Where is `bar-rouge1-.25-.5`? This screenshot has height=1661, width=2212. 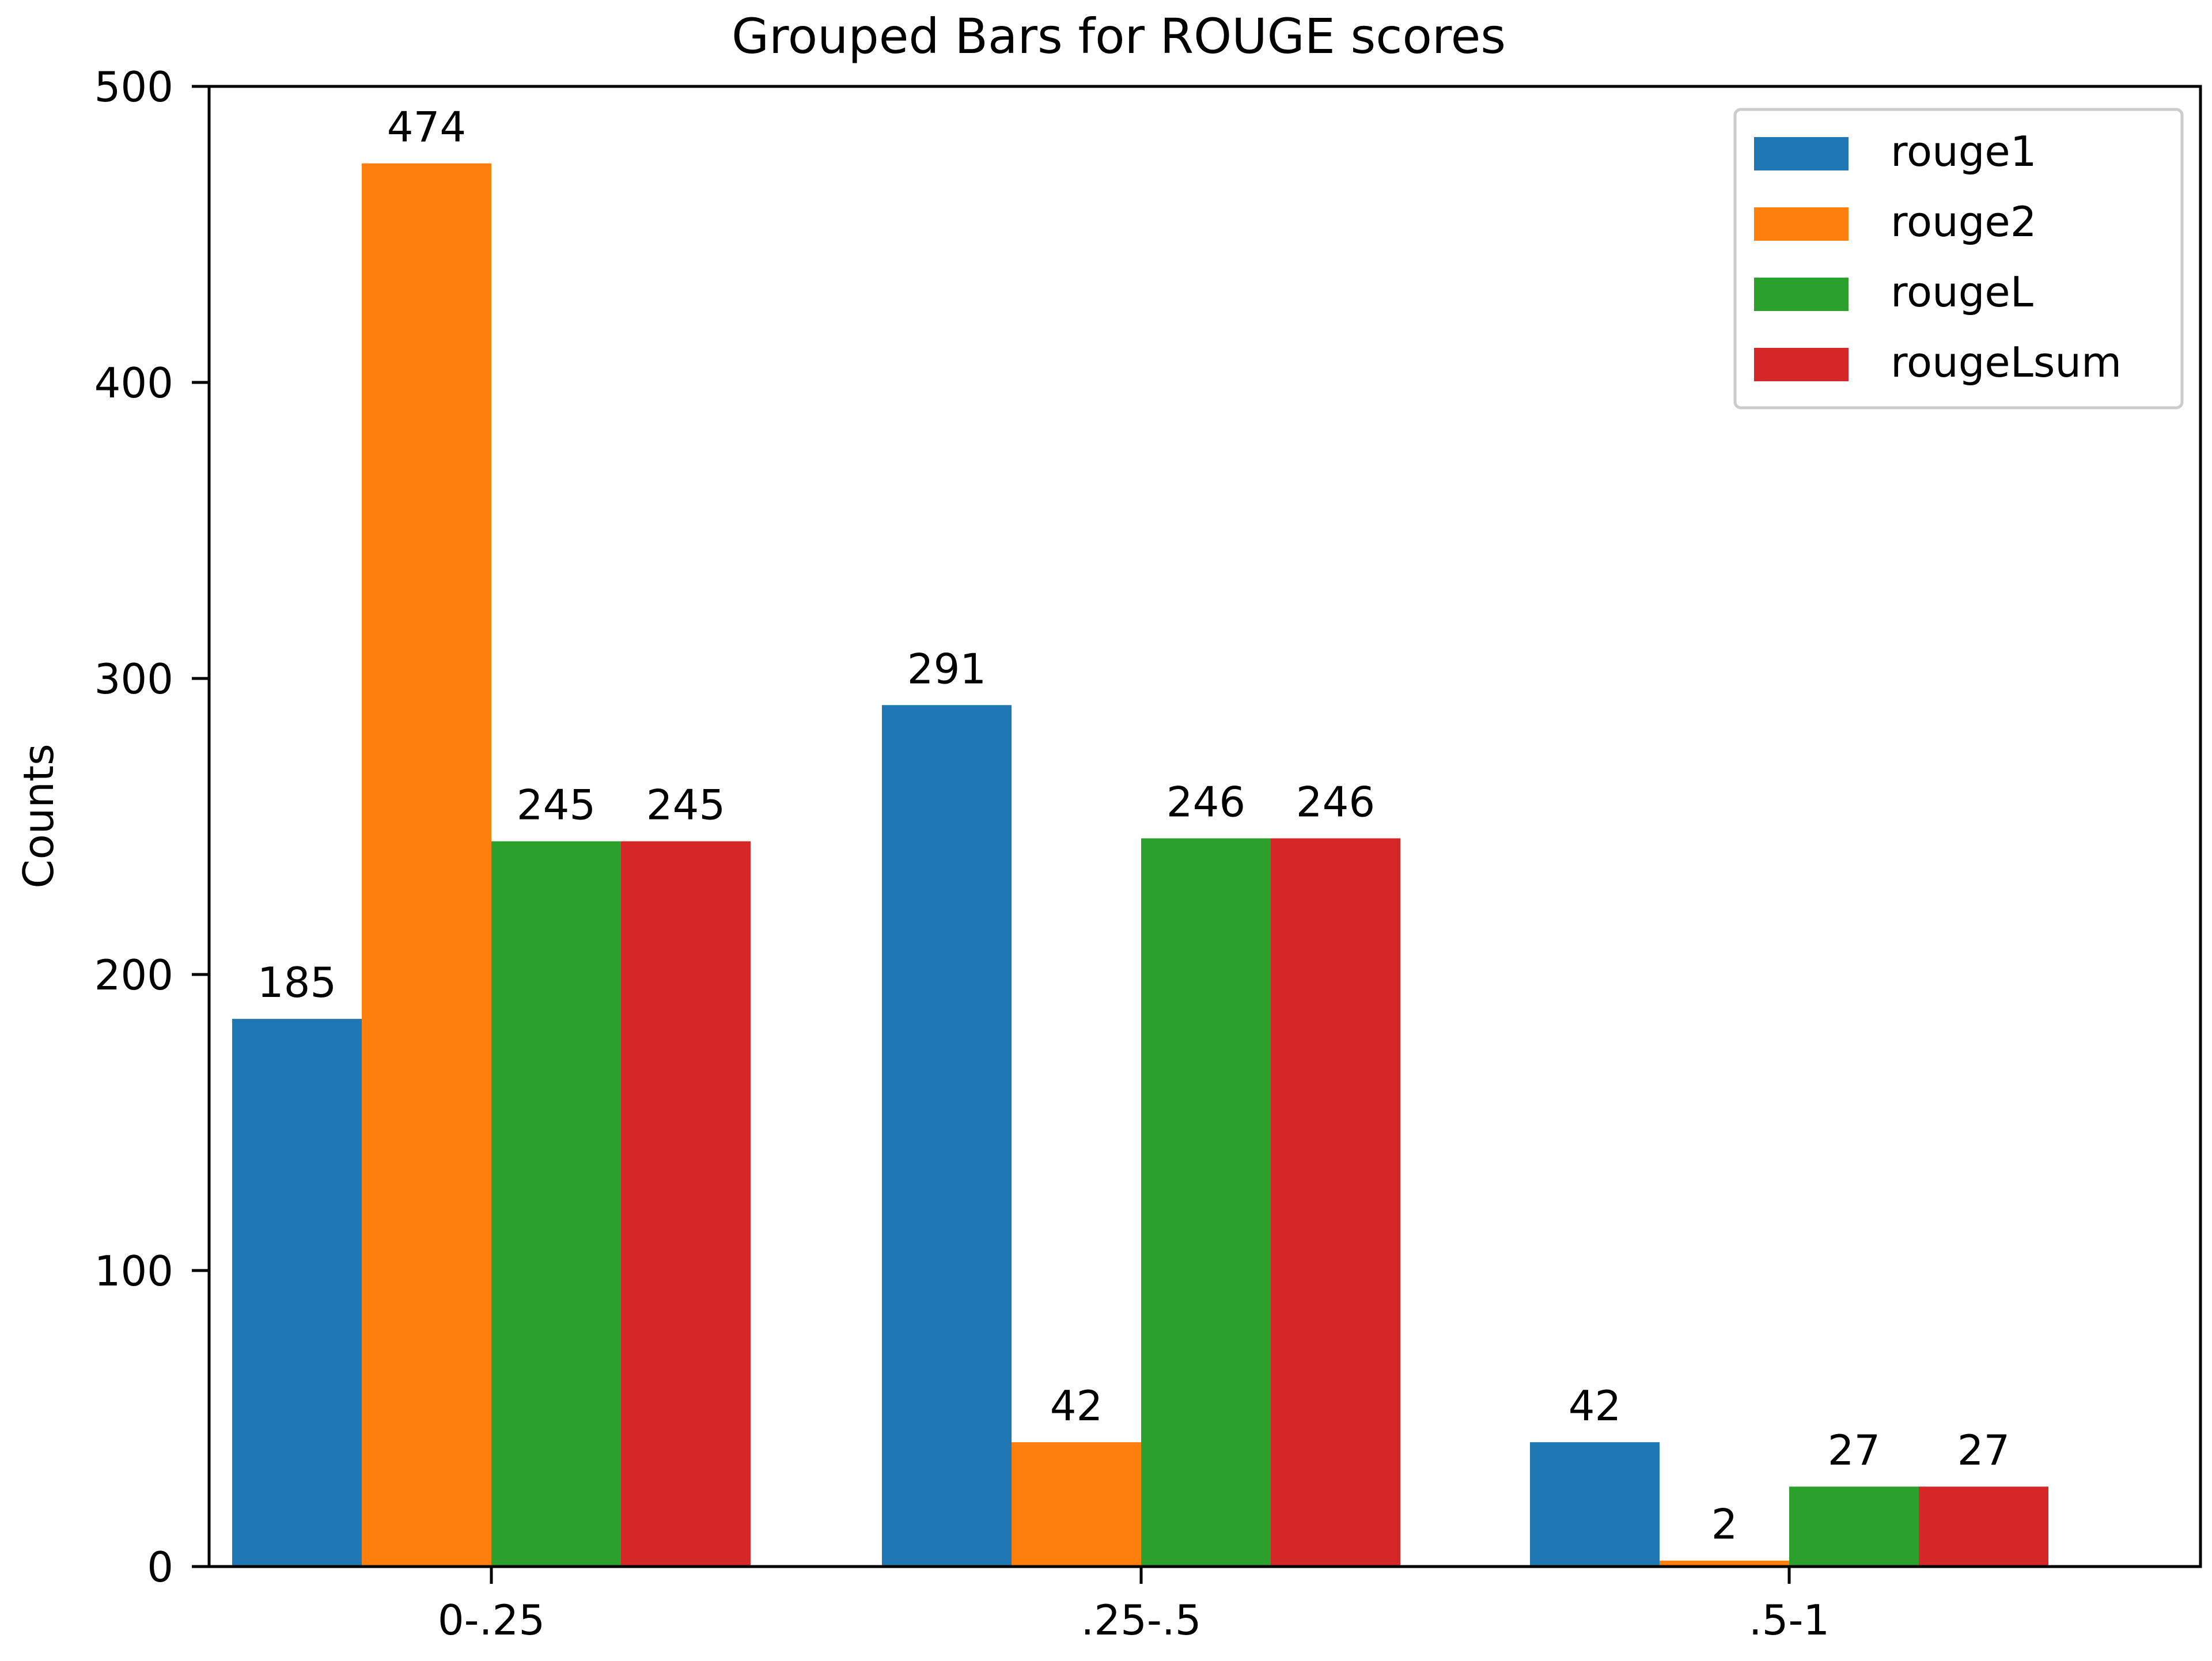
bar-rouge1-.25-.5 is located at coordinates (947, 1136).